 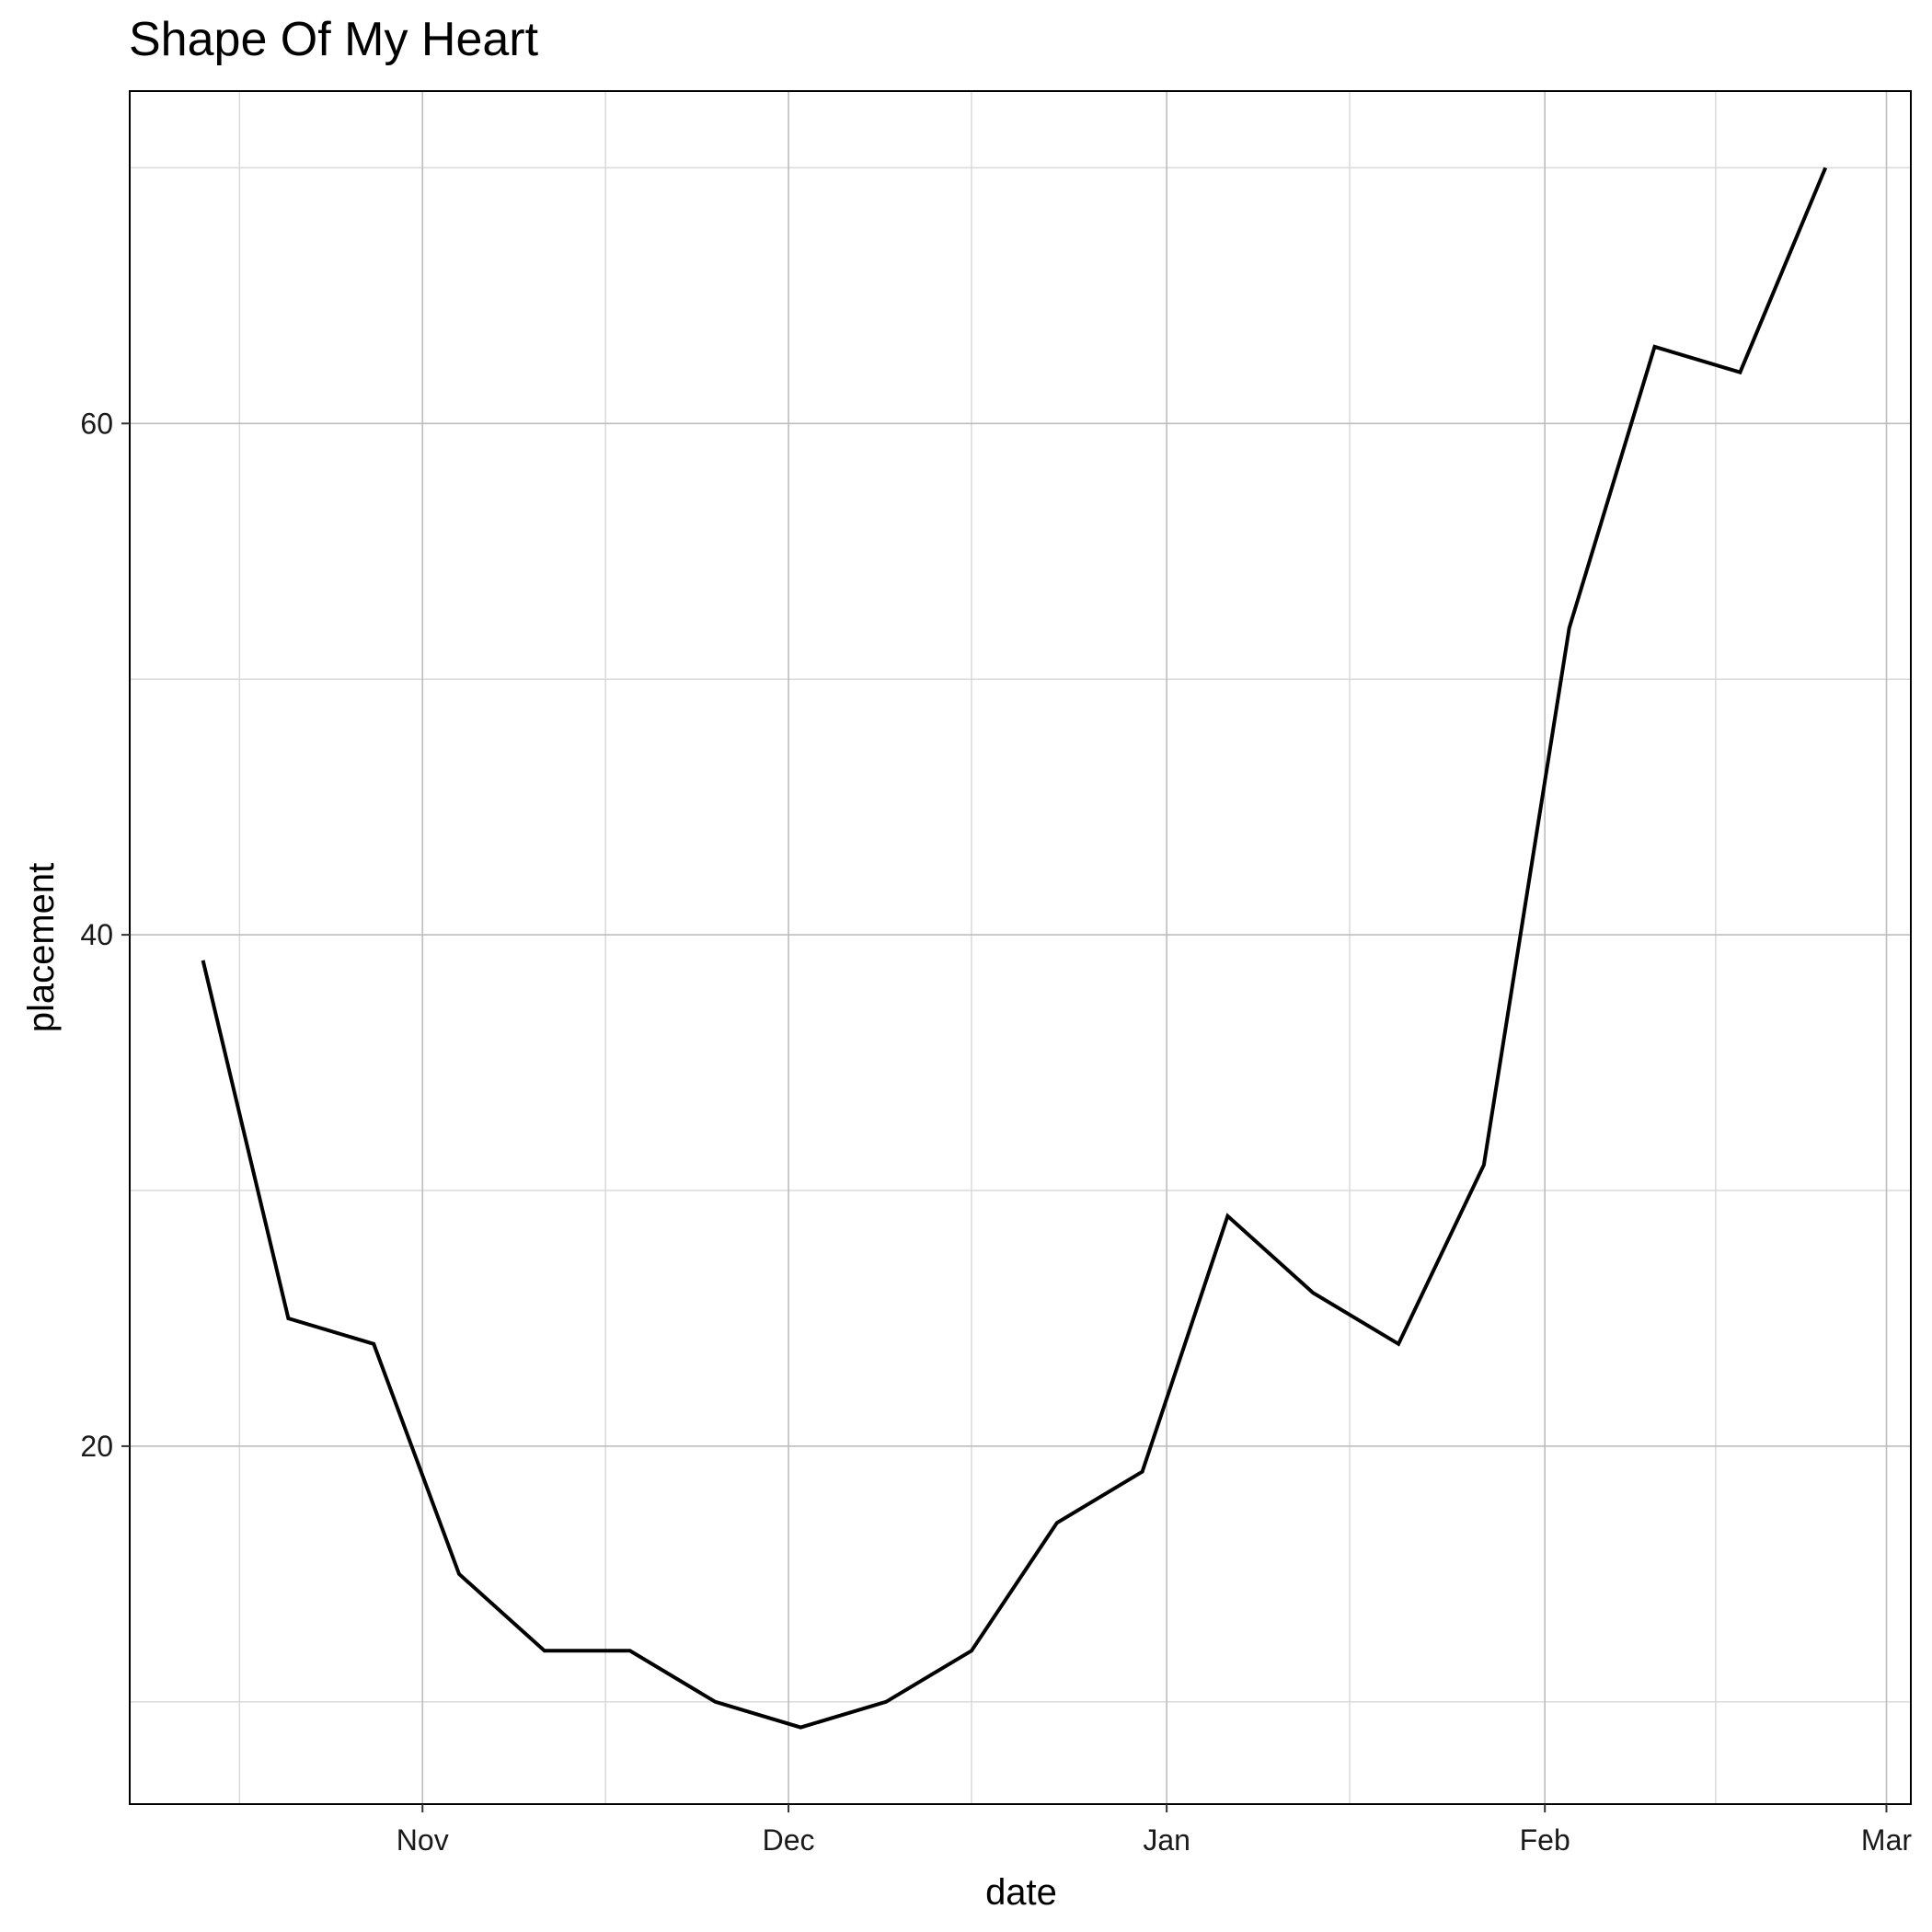 I want to click on y-tick-label: 40, so click(x=96, y=934).